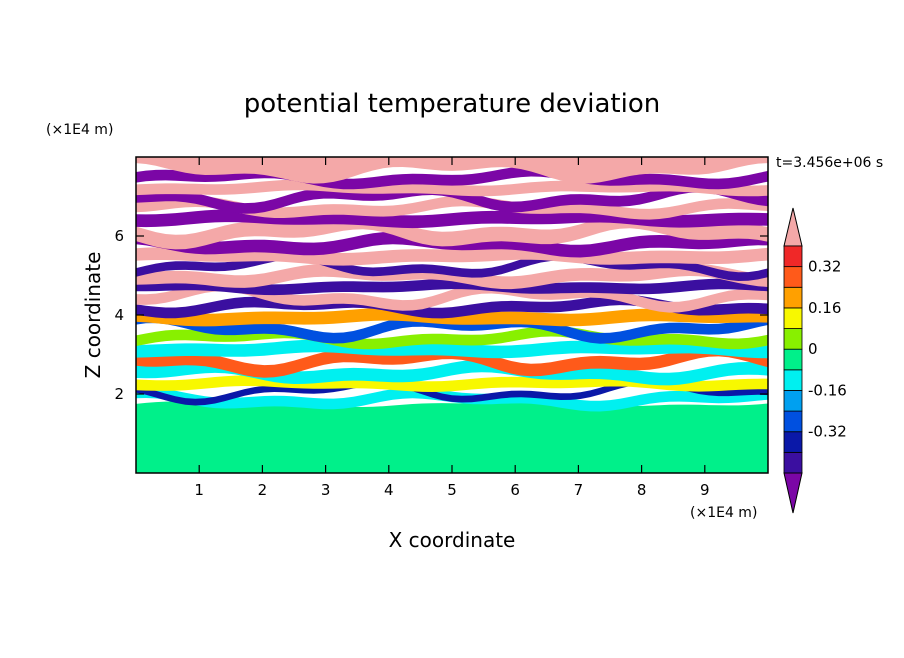 This screenshot has width=904, height=658. Describe the element at coordinates (793, 493) in the screenshot. I see `colorbar-min-arrow` at that location.